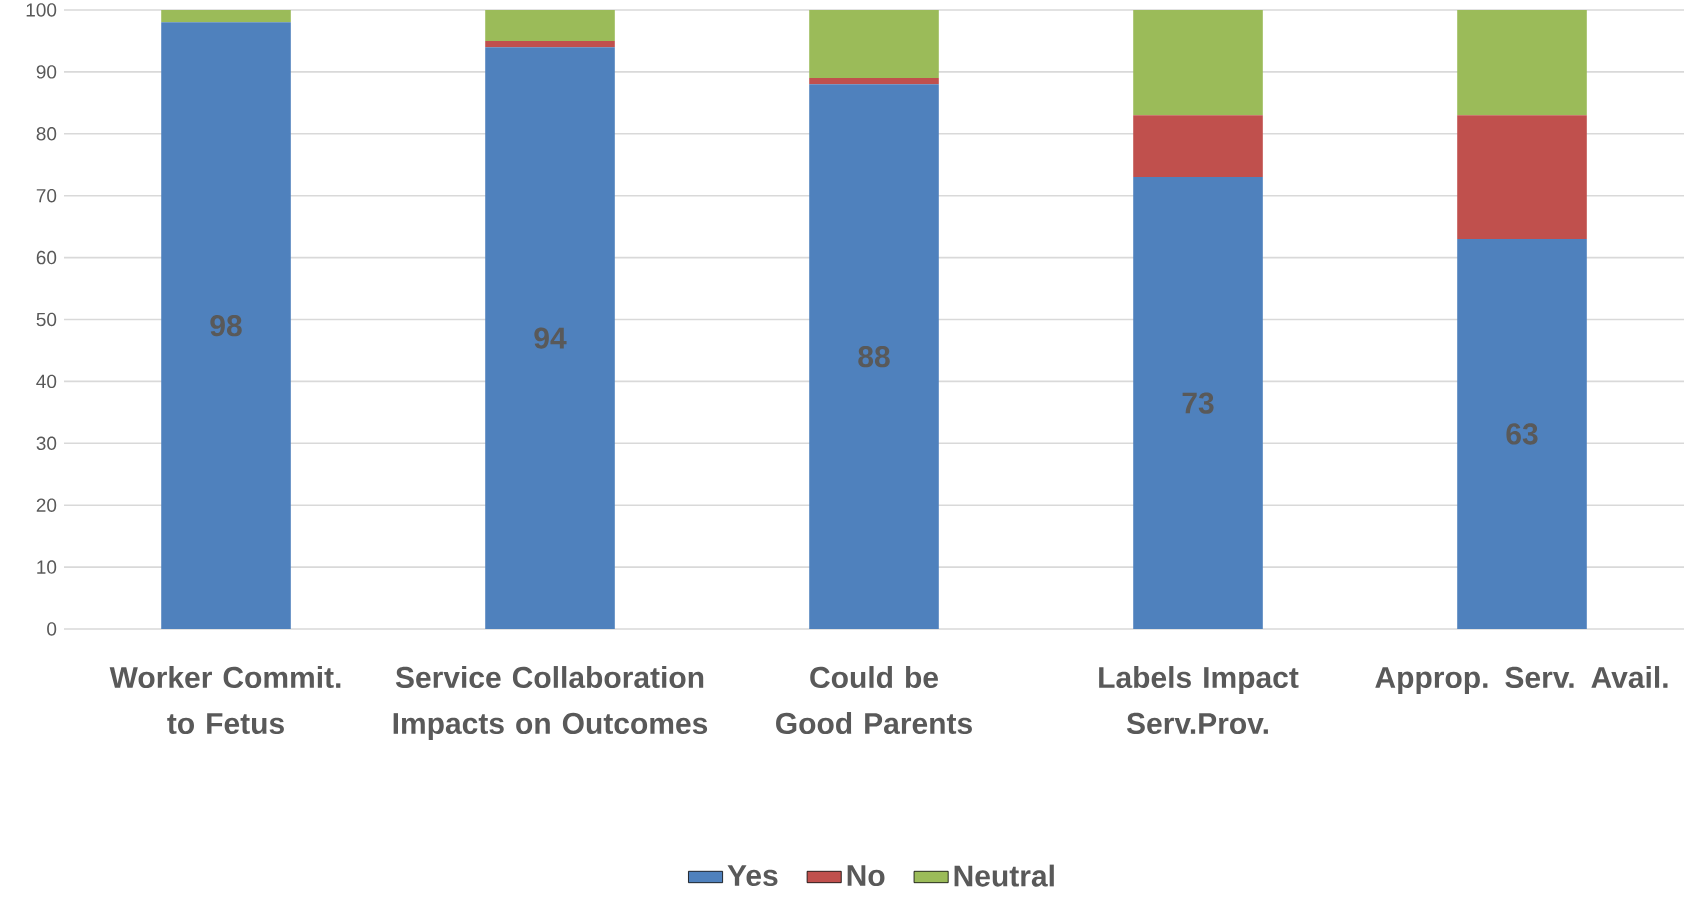  What do you see at coordinates (46, 381) in the screenshot?
I see `y-tick-label: 40` at bounding box center [46, 381].